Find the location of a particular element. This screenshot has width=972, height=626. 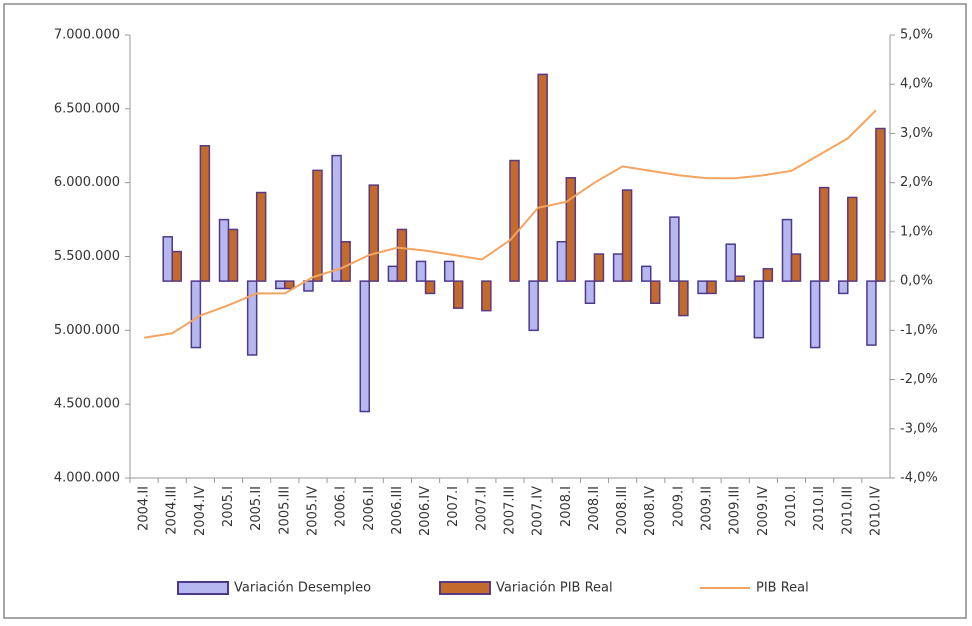

y-tick-label: 4.000.000 is located at coordinates (87, 478).